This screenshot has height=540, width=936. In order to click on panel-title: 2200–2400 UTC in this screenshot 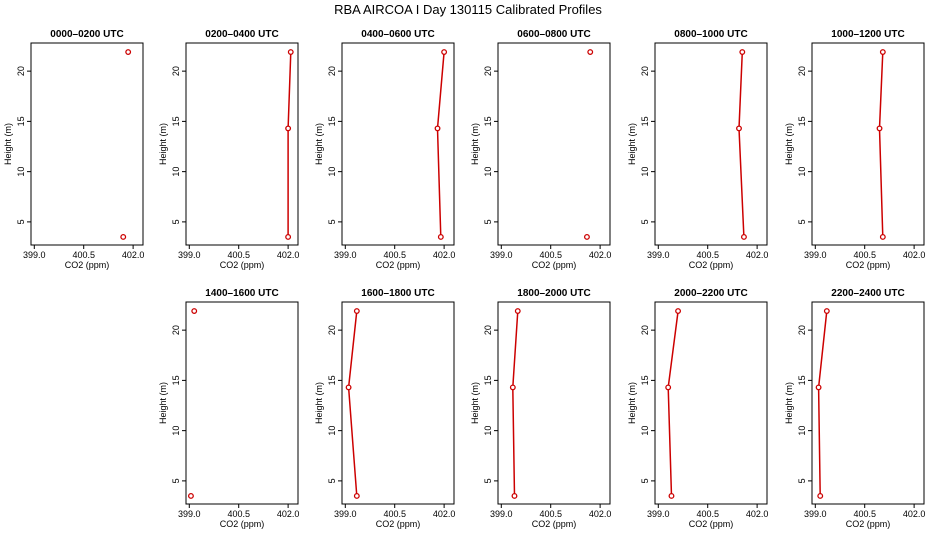, I will do `click(867, 293)`.